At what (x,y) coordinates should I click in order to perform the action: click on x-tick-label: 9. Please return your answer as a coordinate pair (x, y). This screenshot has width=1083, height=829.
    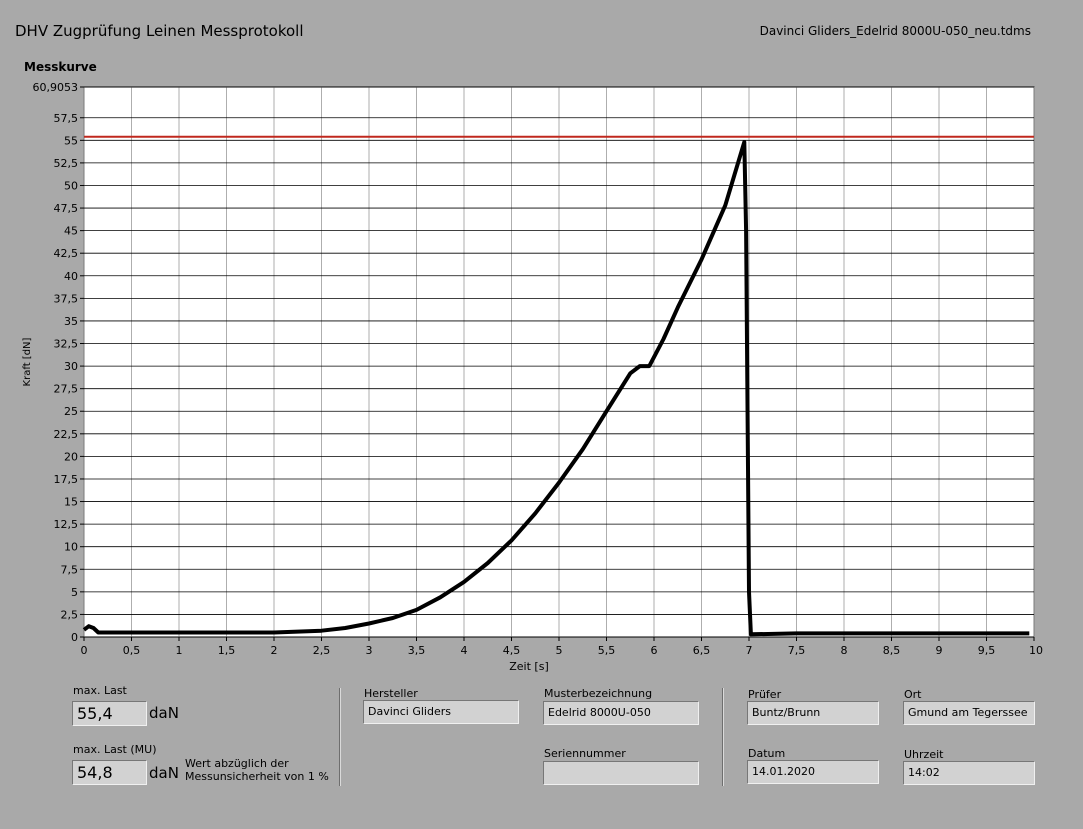
    Looking at the image, I should click on (939, 650).